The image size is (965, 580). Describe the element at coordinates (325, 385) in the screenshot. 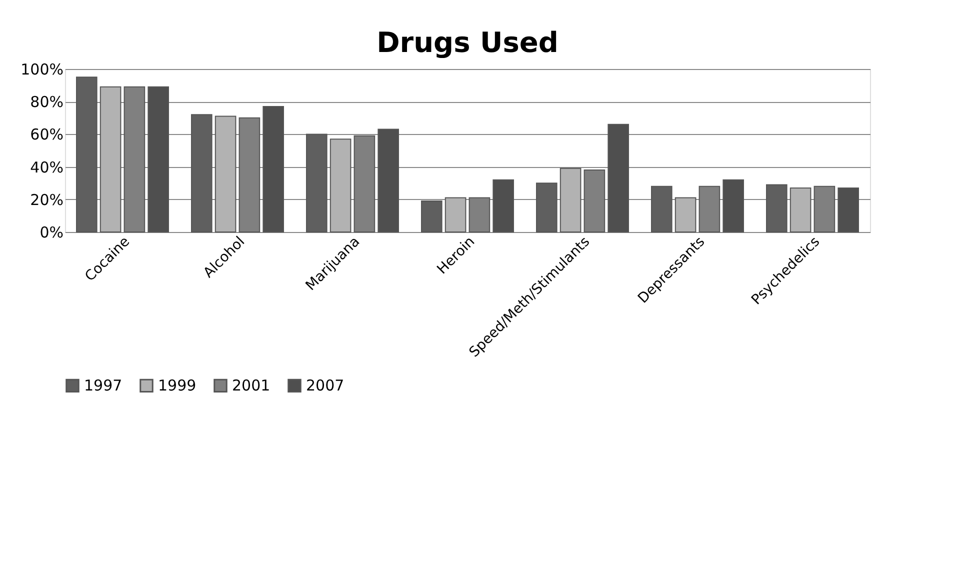

I see `legend-label: 2007` at that location.